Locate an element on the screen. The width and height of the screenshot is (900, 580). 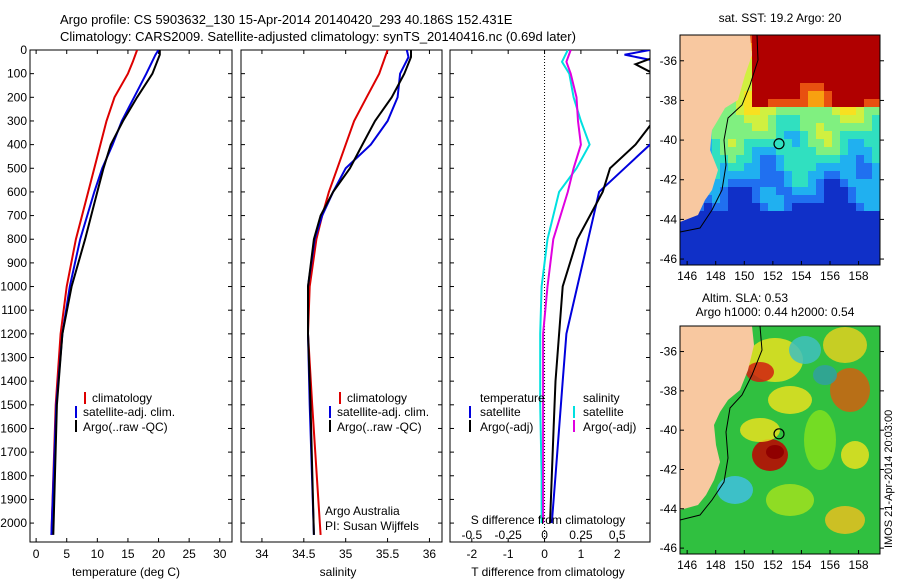
x-tick-label: -1 is located at coordinates (508, 554).